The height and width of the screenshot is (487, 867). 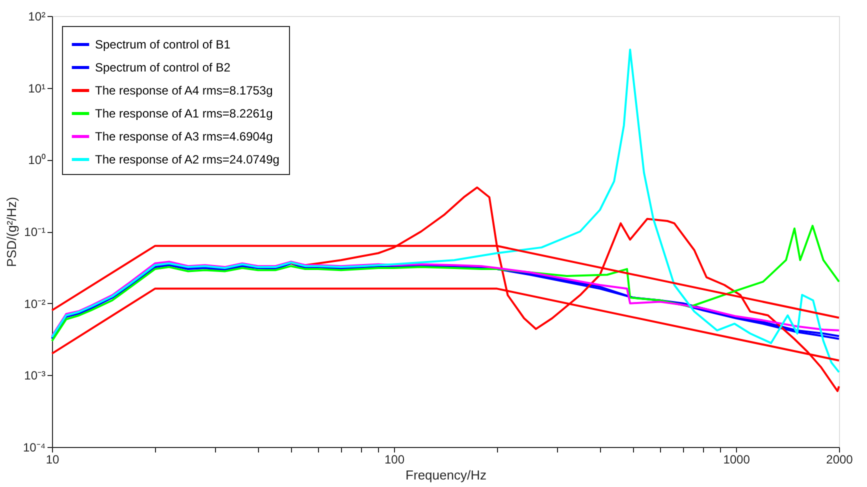 What do you see at coordinates (840, 459) in the screenshot?
I see `x-tick-label: 2000` at bounding box center [840, 459].